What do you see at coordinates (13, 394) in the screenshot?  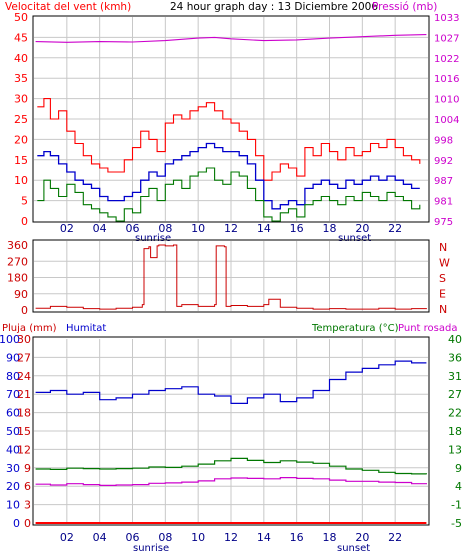 I see `humidity-tick-label: 70` at bounding box center [13, 394].